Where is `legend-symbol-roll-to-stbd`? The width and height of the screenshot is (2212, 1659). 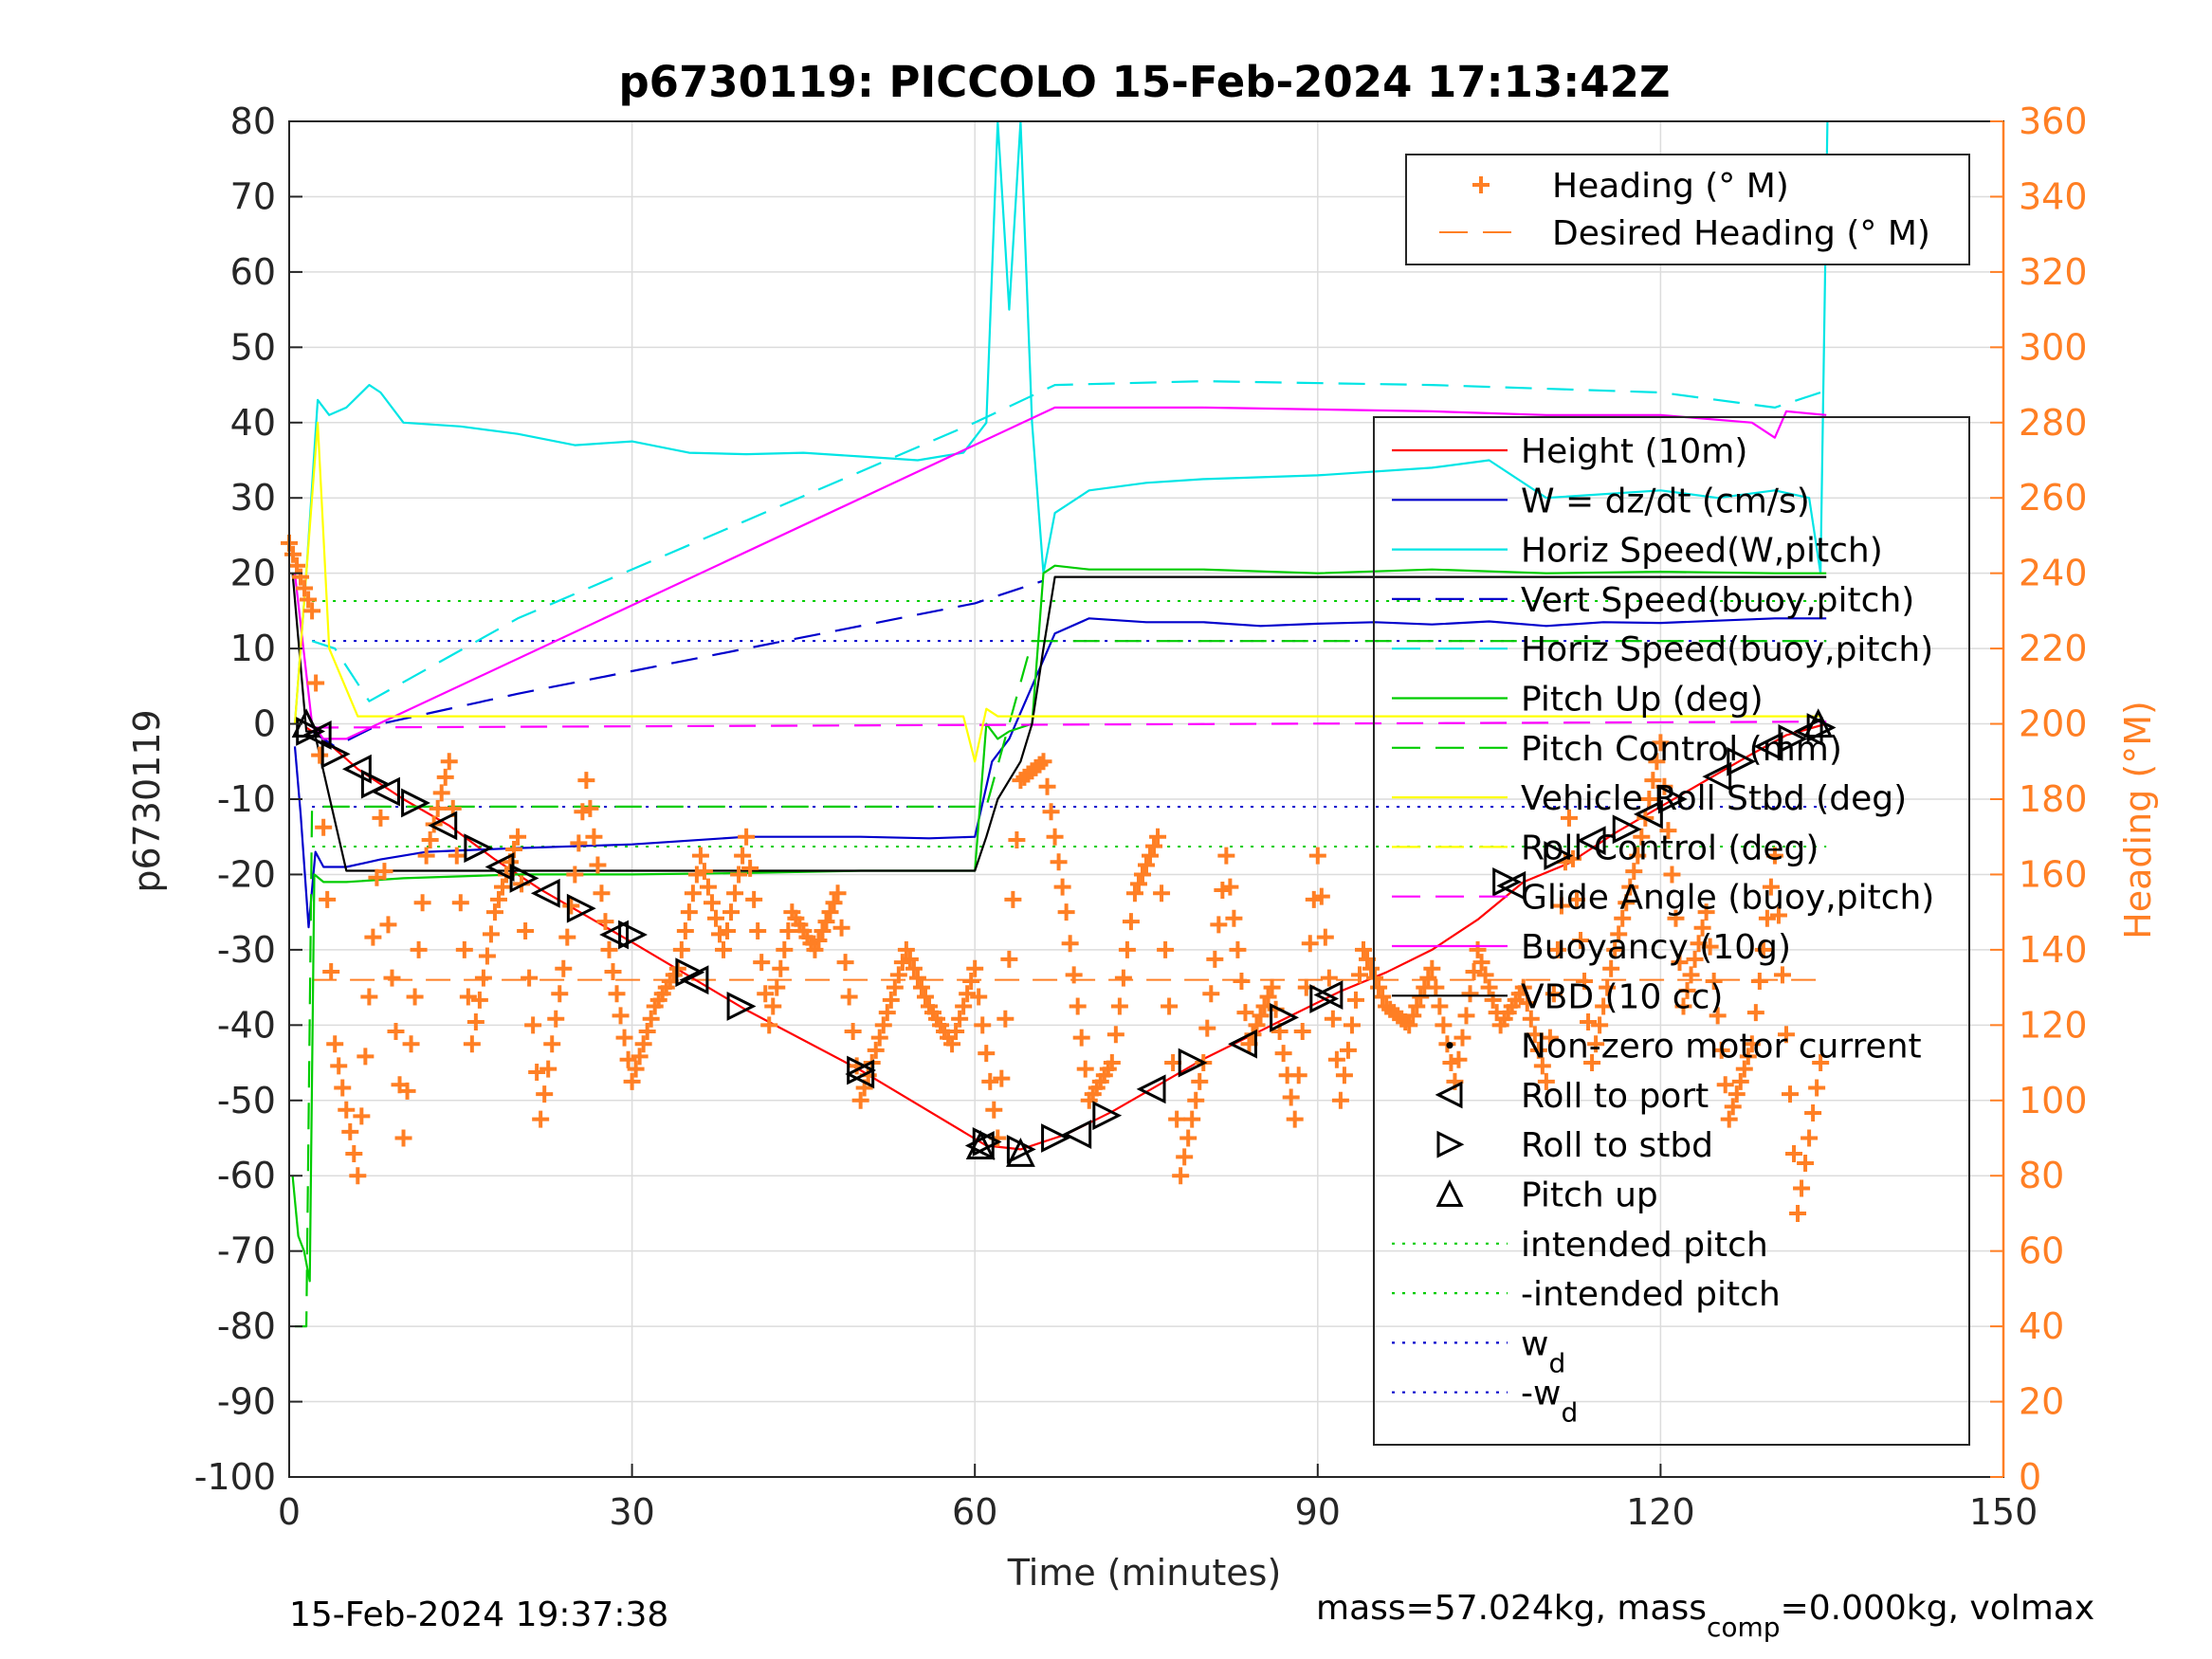 legend-symbol-roll-to-stbd is located at coordinates (1450, 1144).